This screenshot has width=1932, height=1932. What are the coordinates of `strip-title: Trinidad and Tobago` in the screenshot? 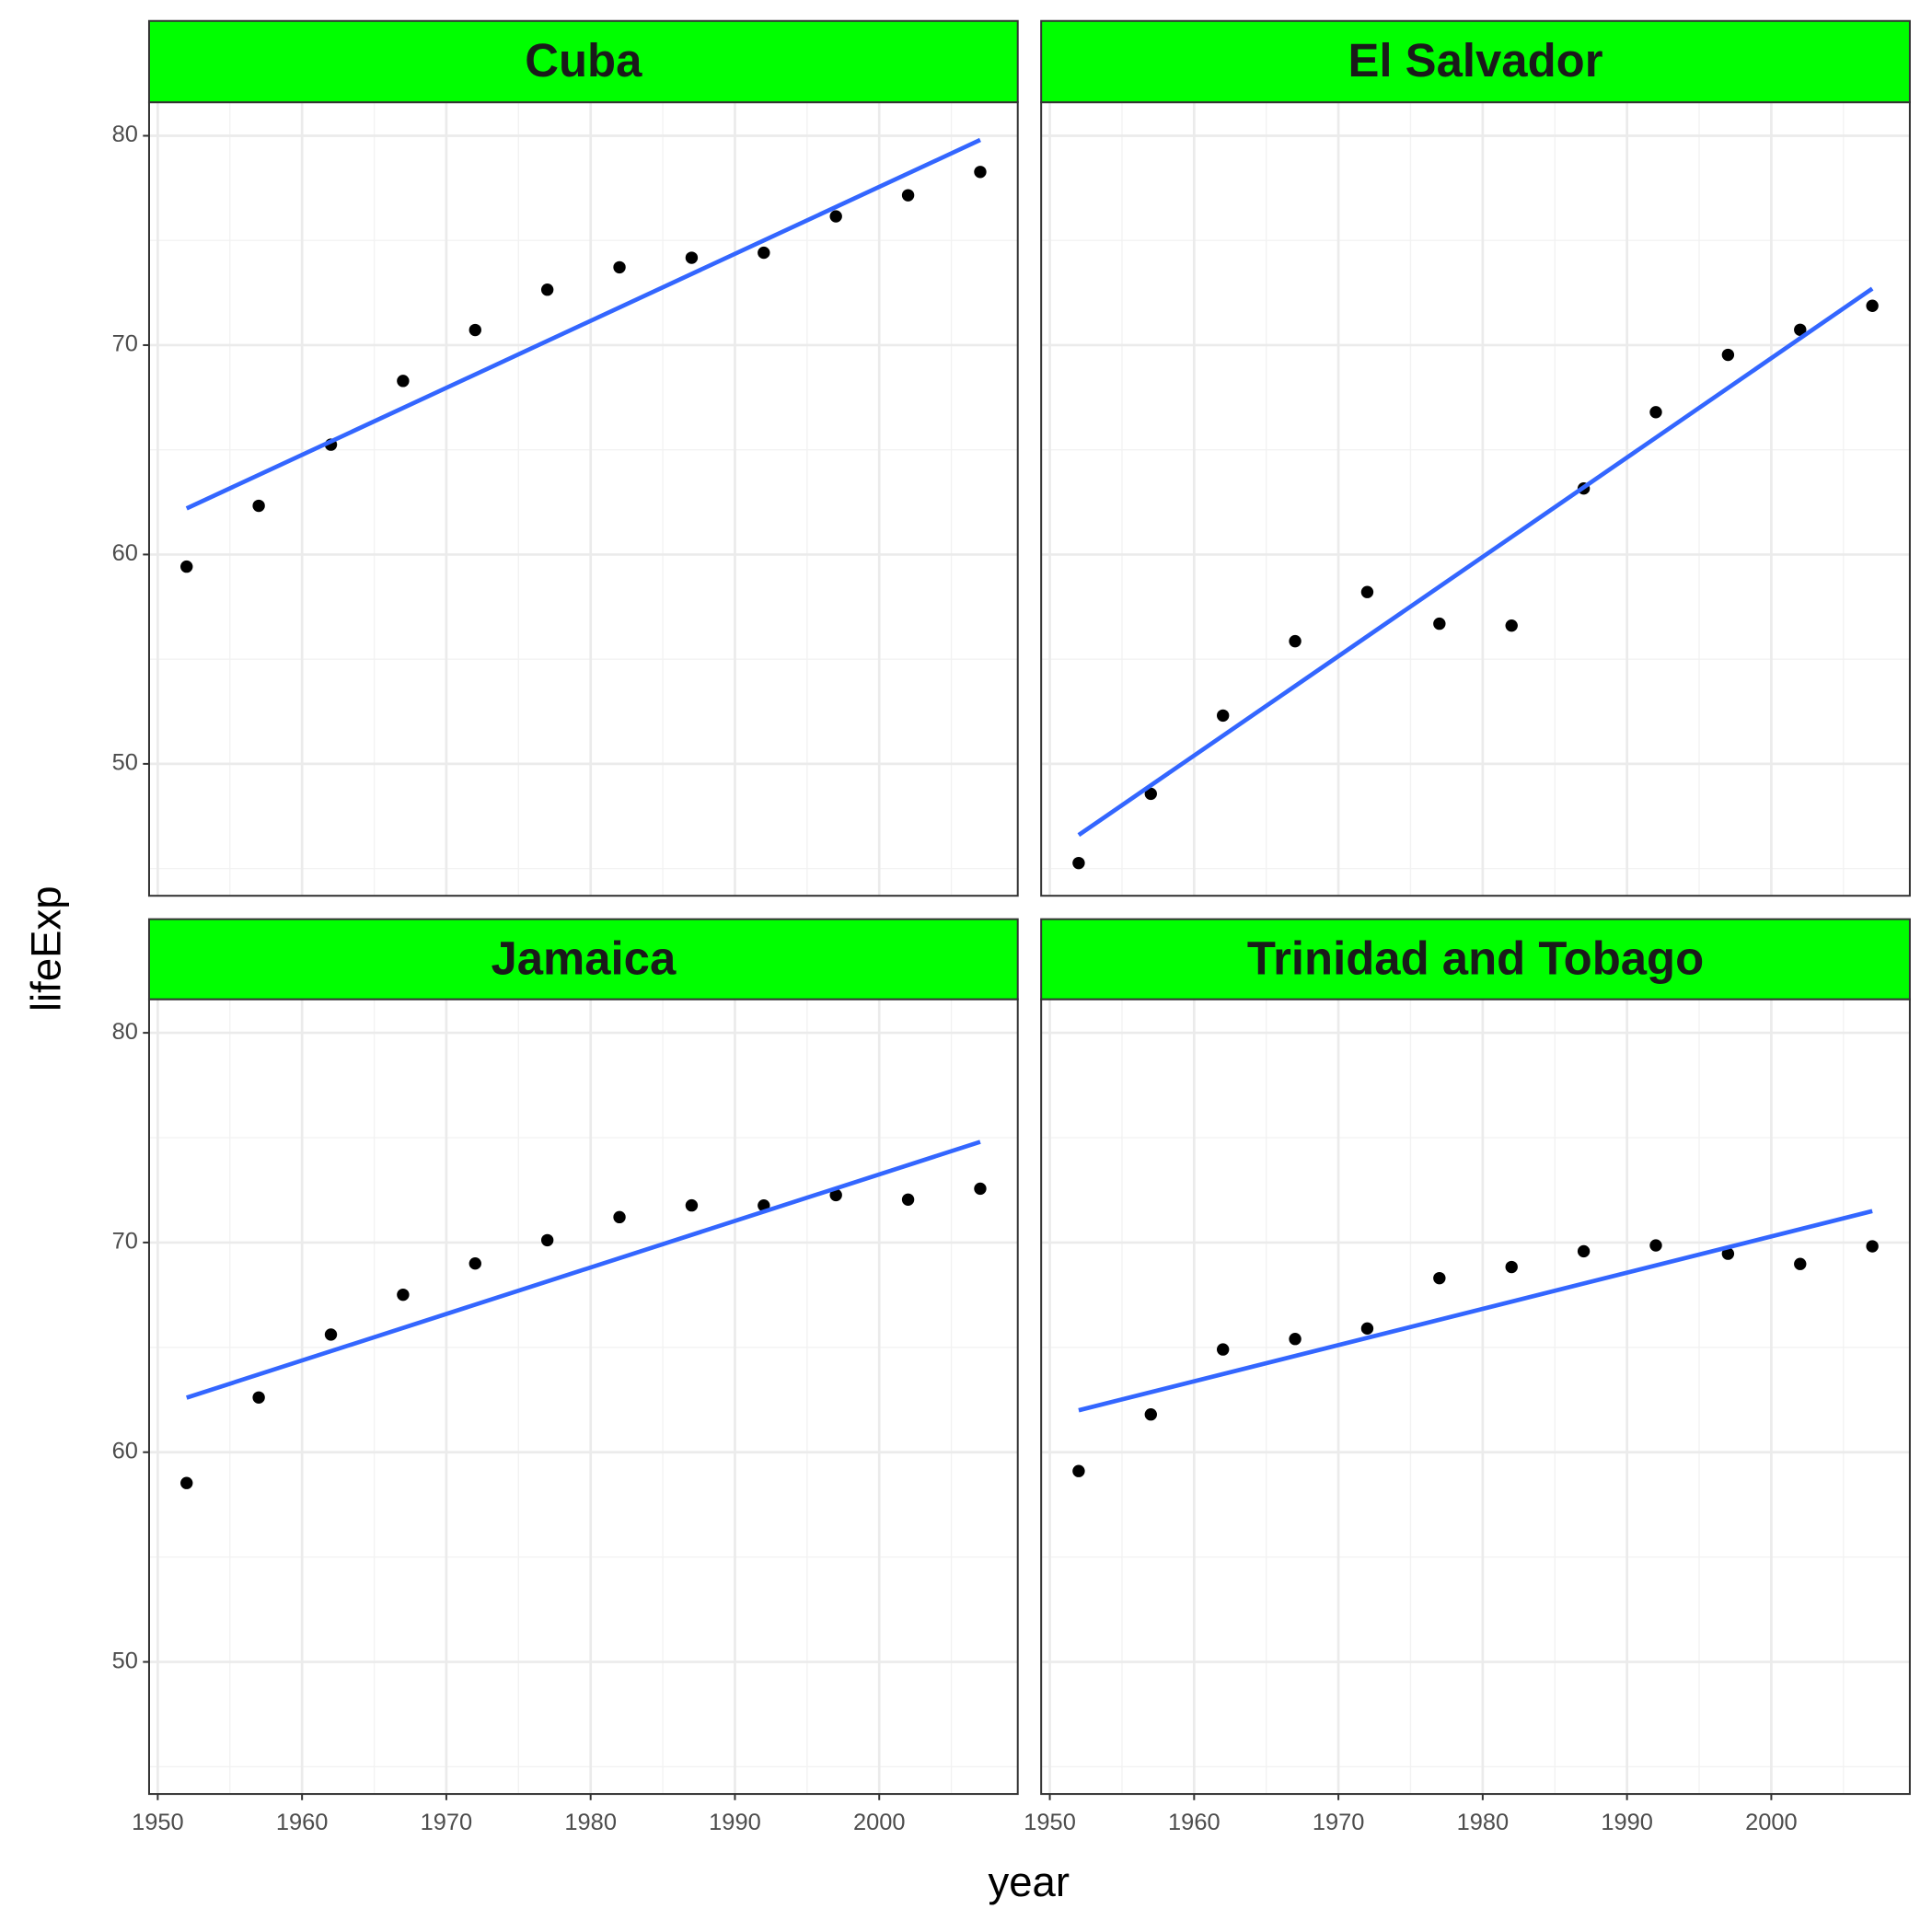 It's located at (1476, 958).